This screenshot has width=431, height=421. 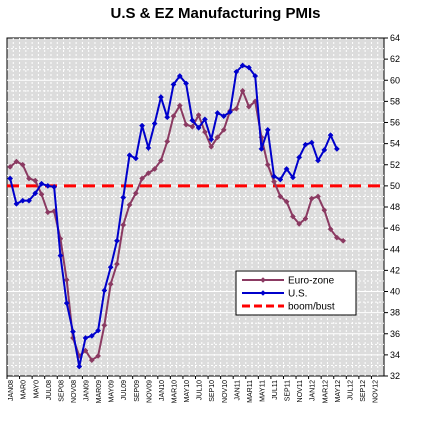 I want to click on x-tick-label: MAR0, so click(x=24, y=390).